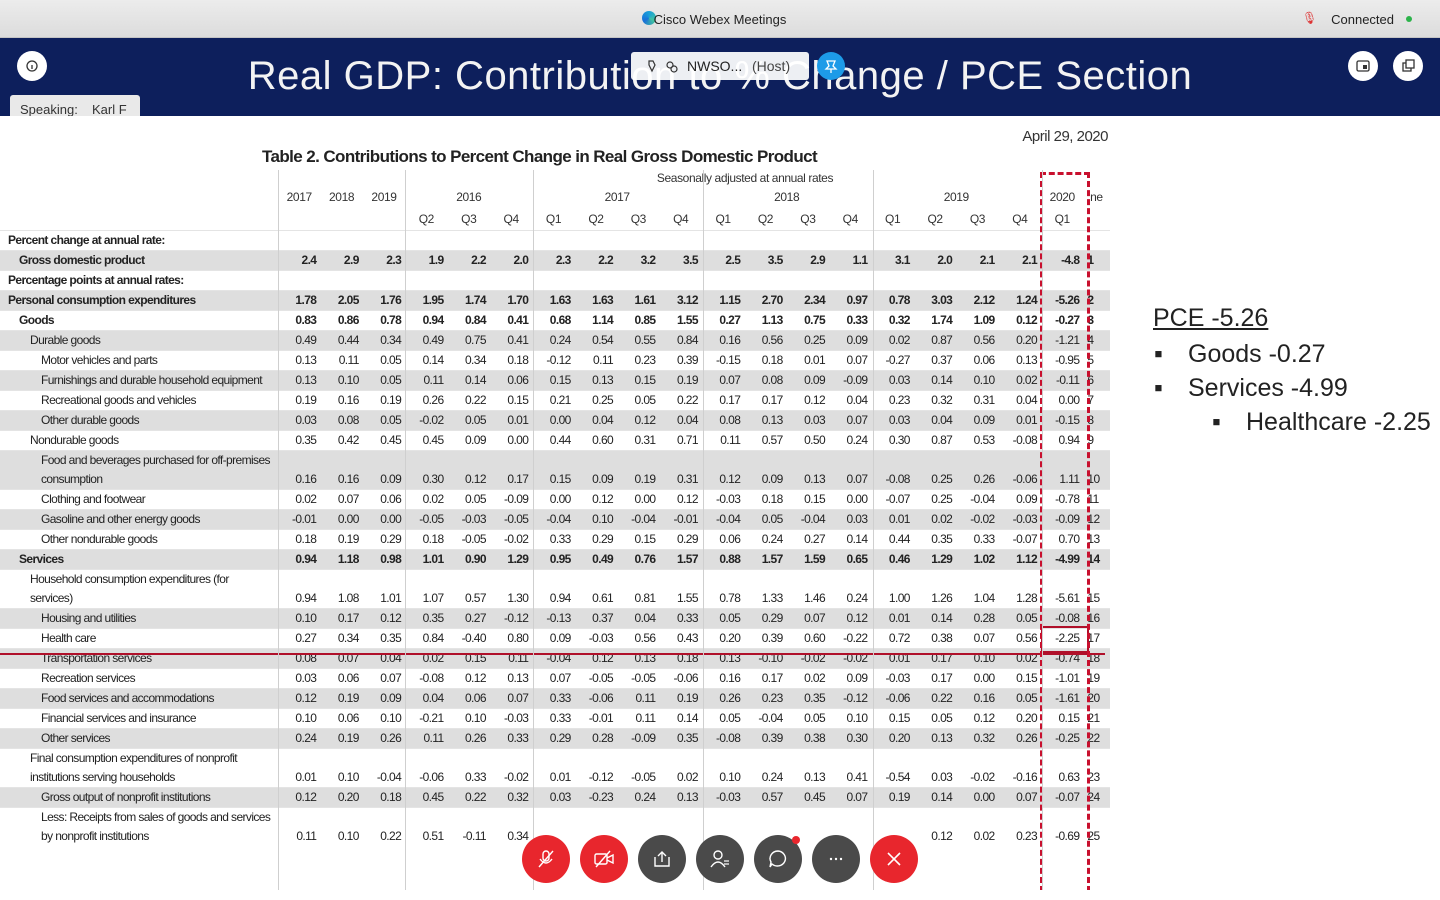 The width and height of the screenshot is (1440, 900). Describe the element at coordinates (645, 340) in the screenshot. I see `table-cell: 0.55` at that location.